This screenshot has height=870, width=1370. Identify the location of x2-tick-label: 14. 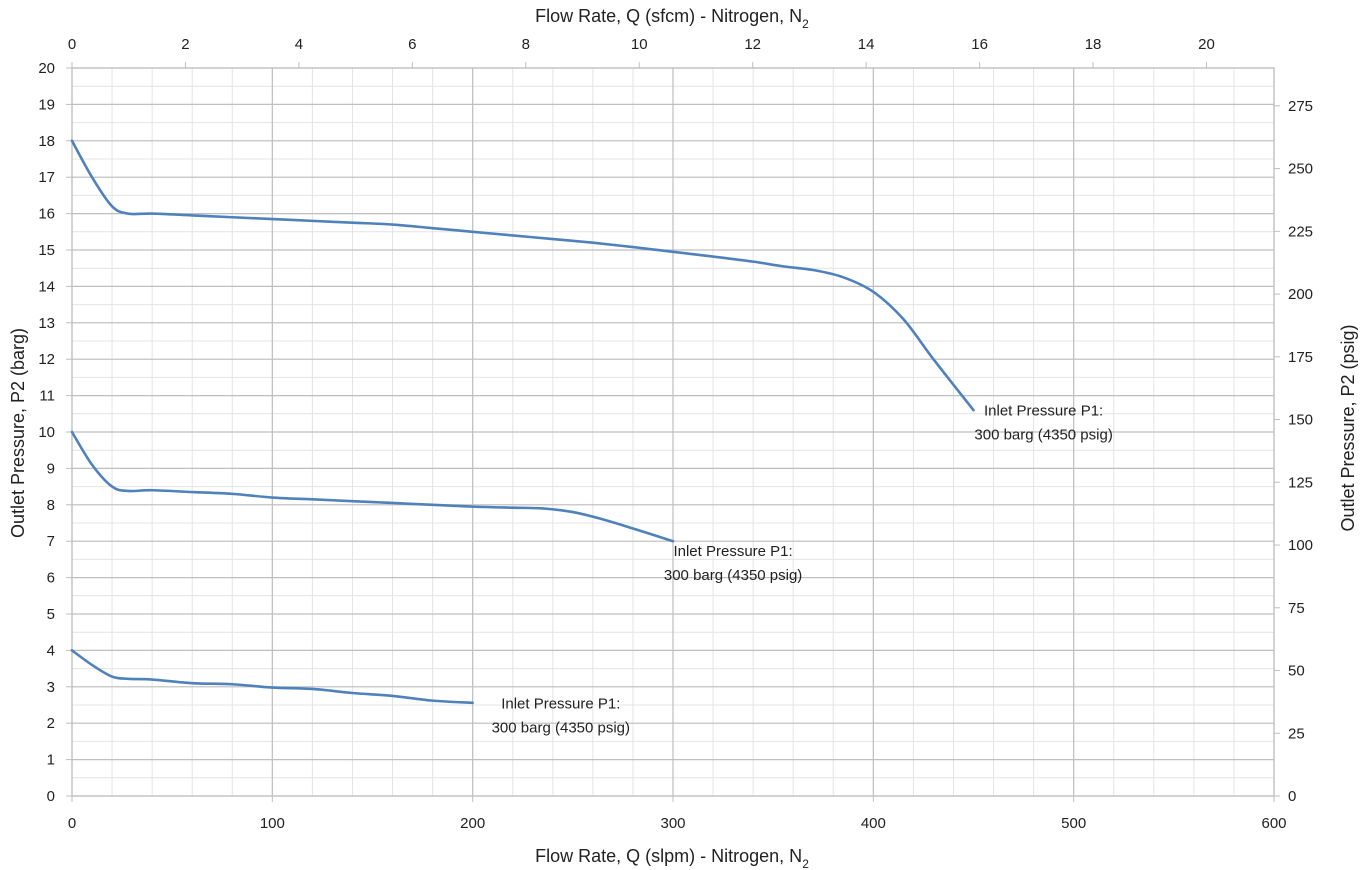
(866, 44).